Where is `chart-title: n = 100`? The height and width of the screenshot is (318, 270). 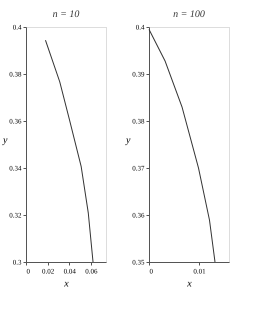
chart-title: n = 100 is located at coordinates (189, 14).